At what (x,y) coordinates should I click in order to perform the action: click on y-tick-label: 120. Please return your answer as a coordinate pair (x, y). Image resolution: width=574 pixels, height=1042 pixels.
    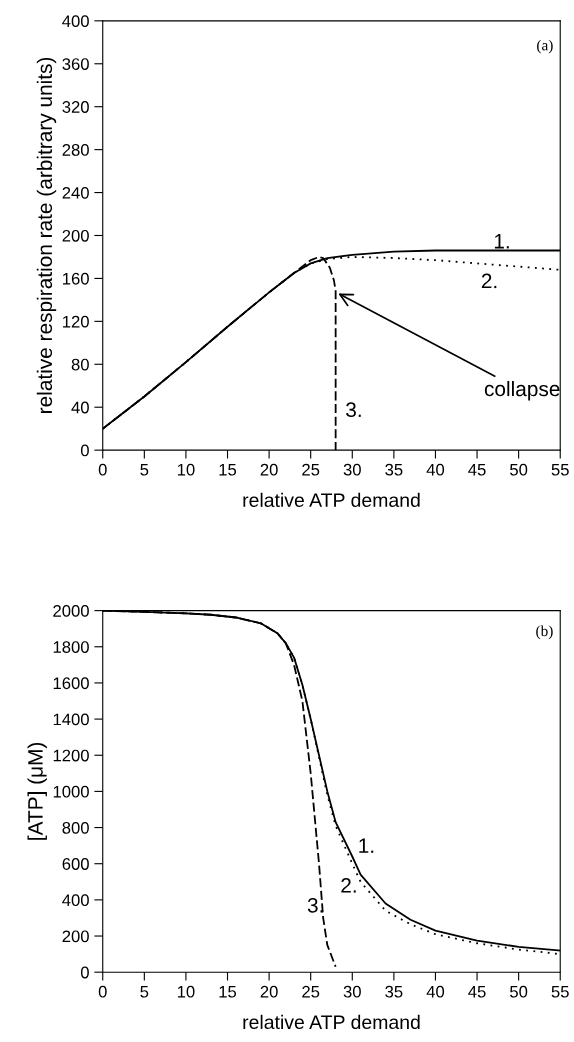
    Looking at the image, I should click on (76, 321).